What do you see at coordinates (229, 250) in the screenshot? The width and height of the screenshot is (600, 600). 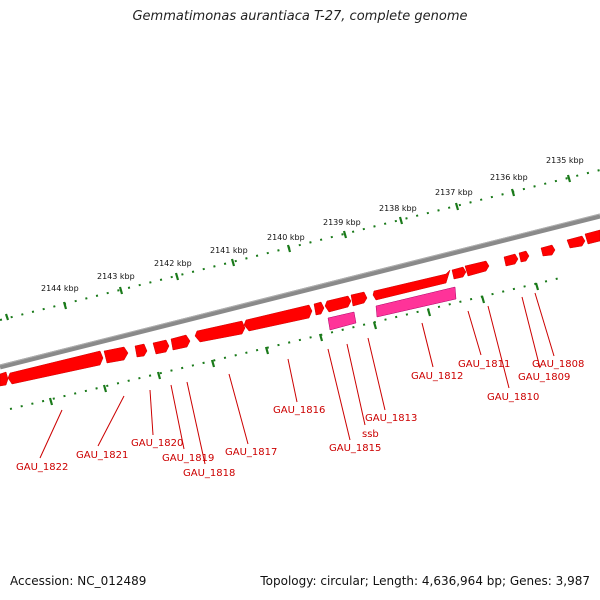 I see `scale-label: 2141 kbp` at bounding box center [229, 250].